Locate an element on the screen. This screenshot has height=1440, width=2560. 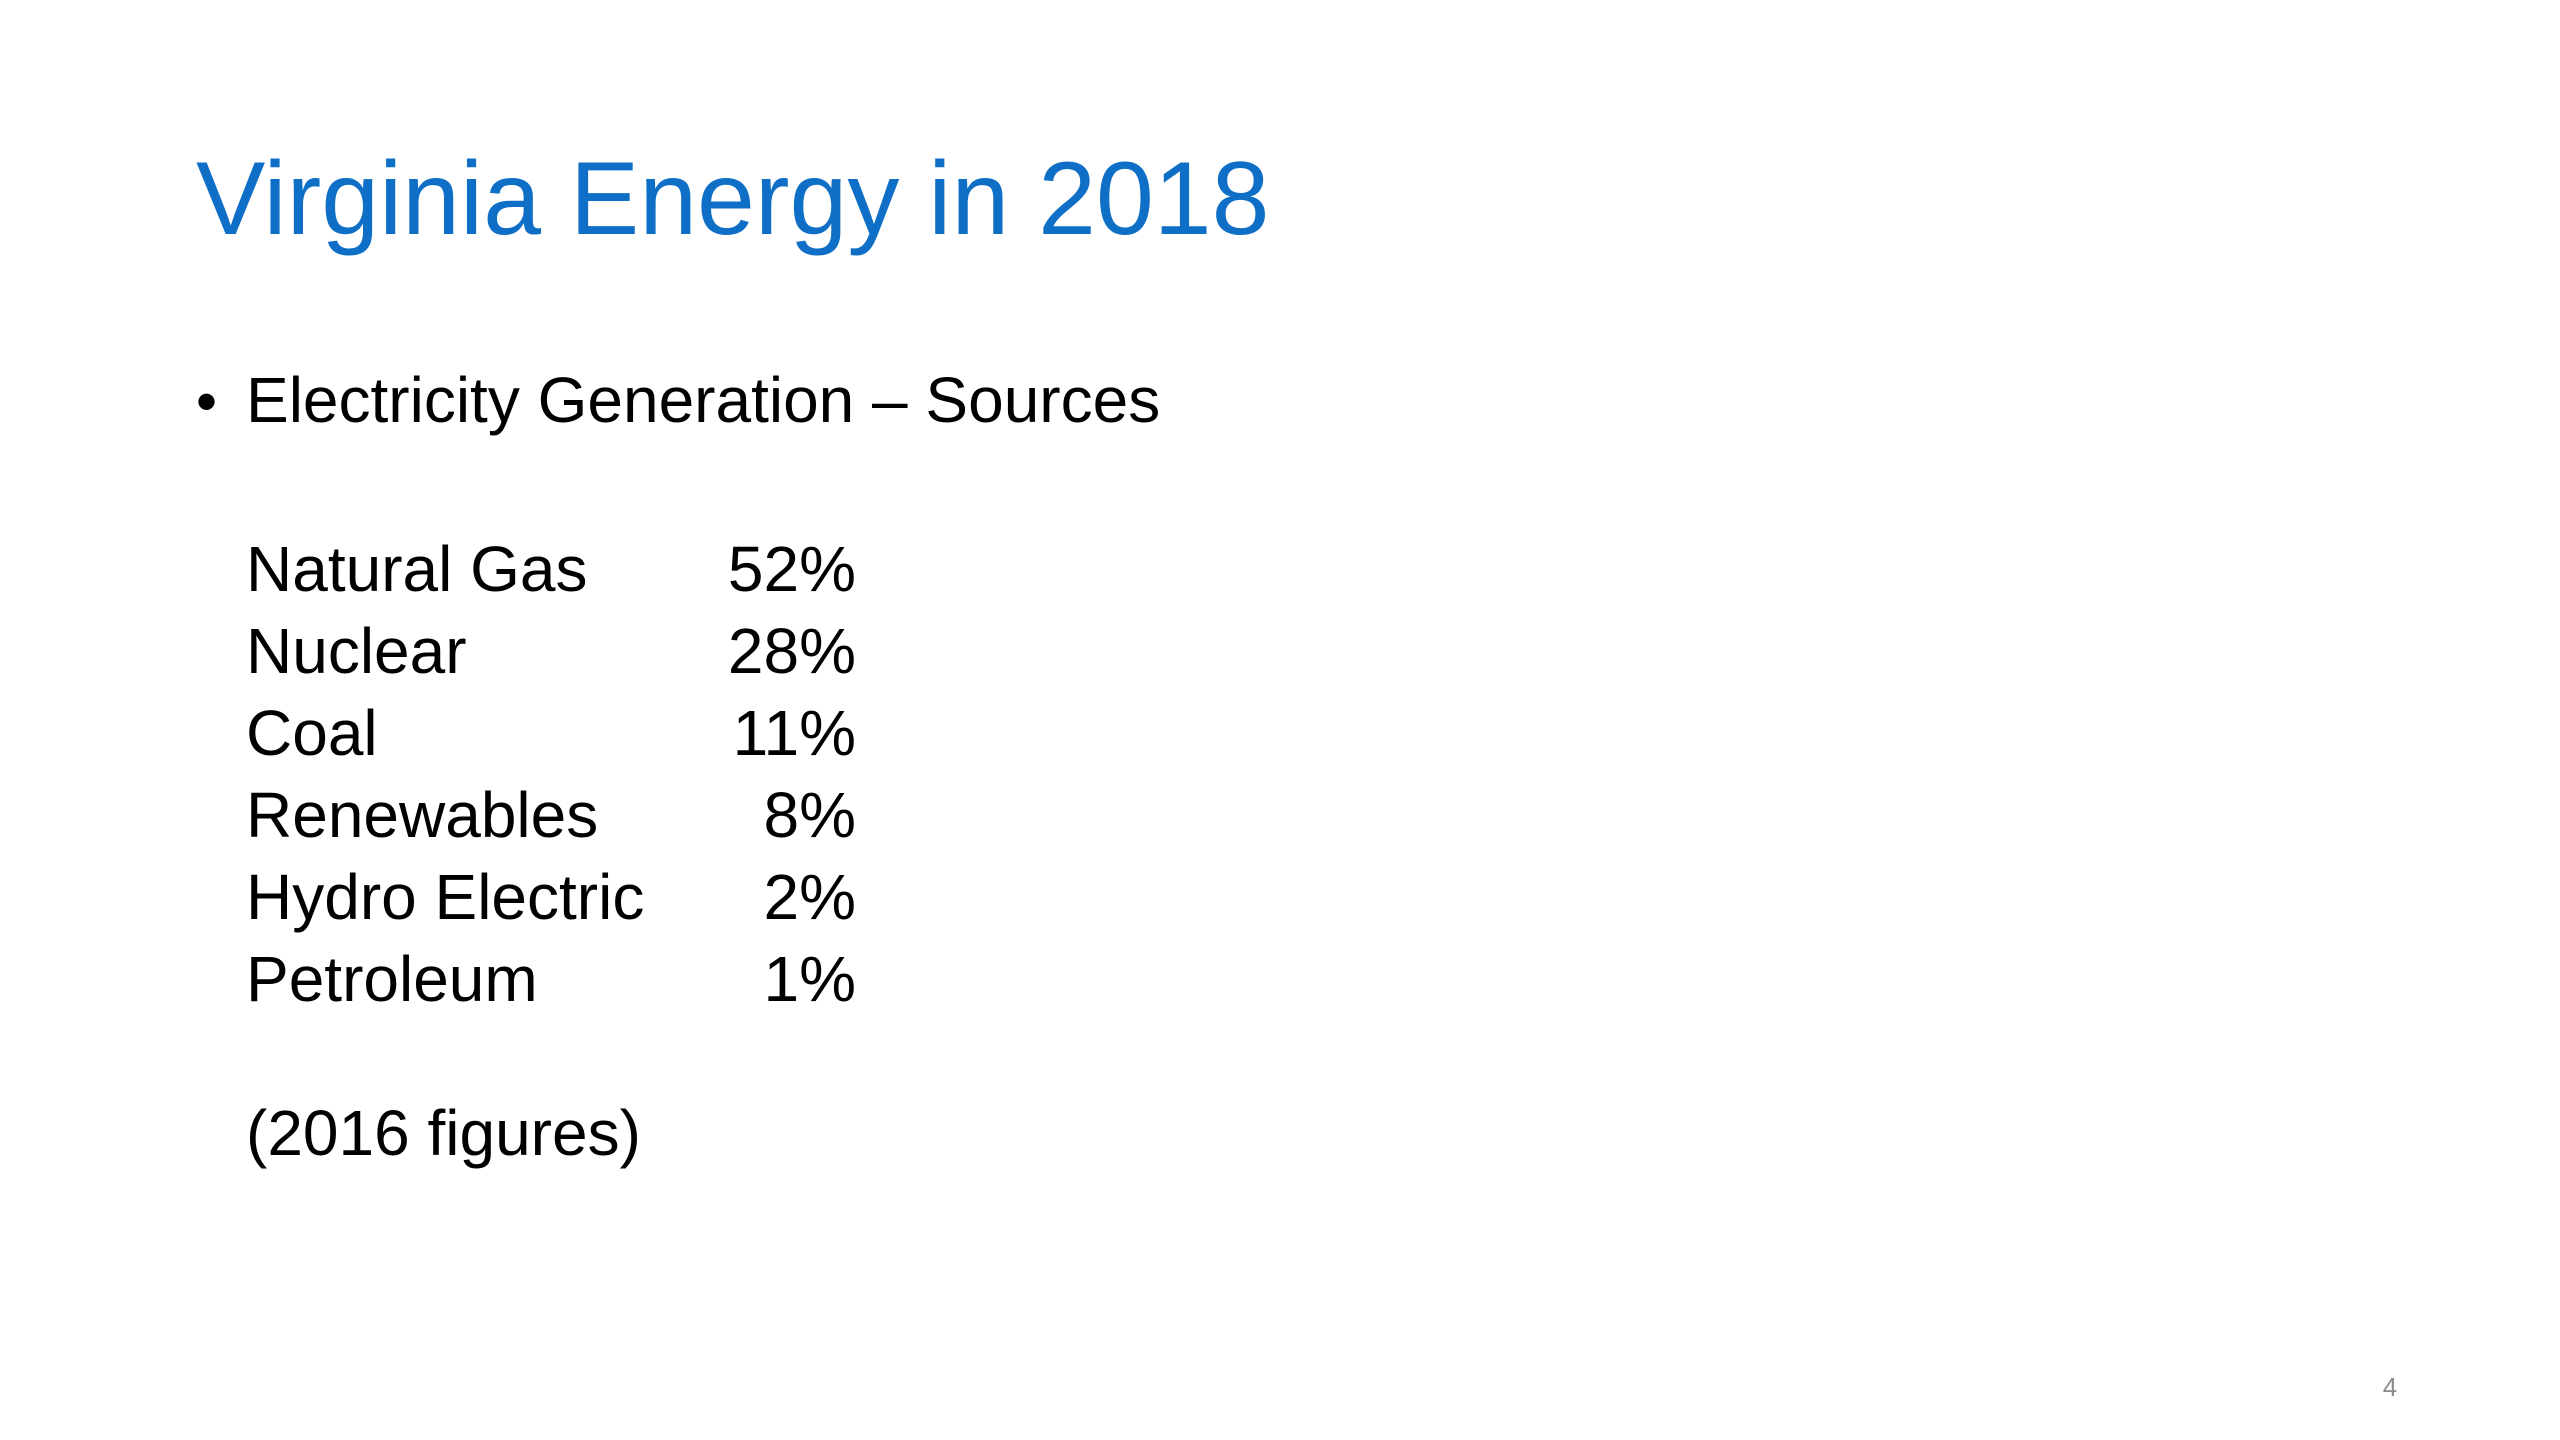
source-label: Natural Gas is located at coordinates (417, 569).